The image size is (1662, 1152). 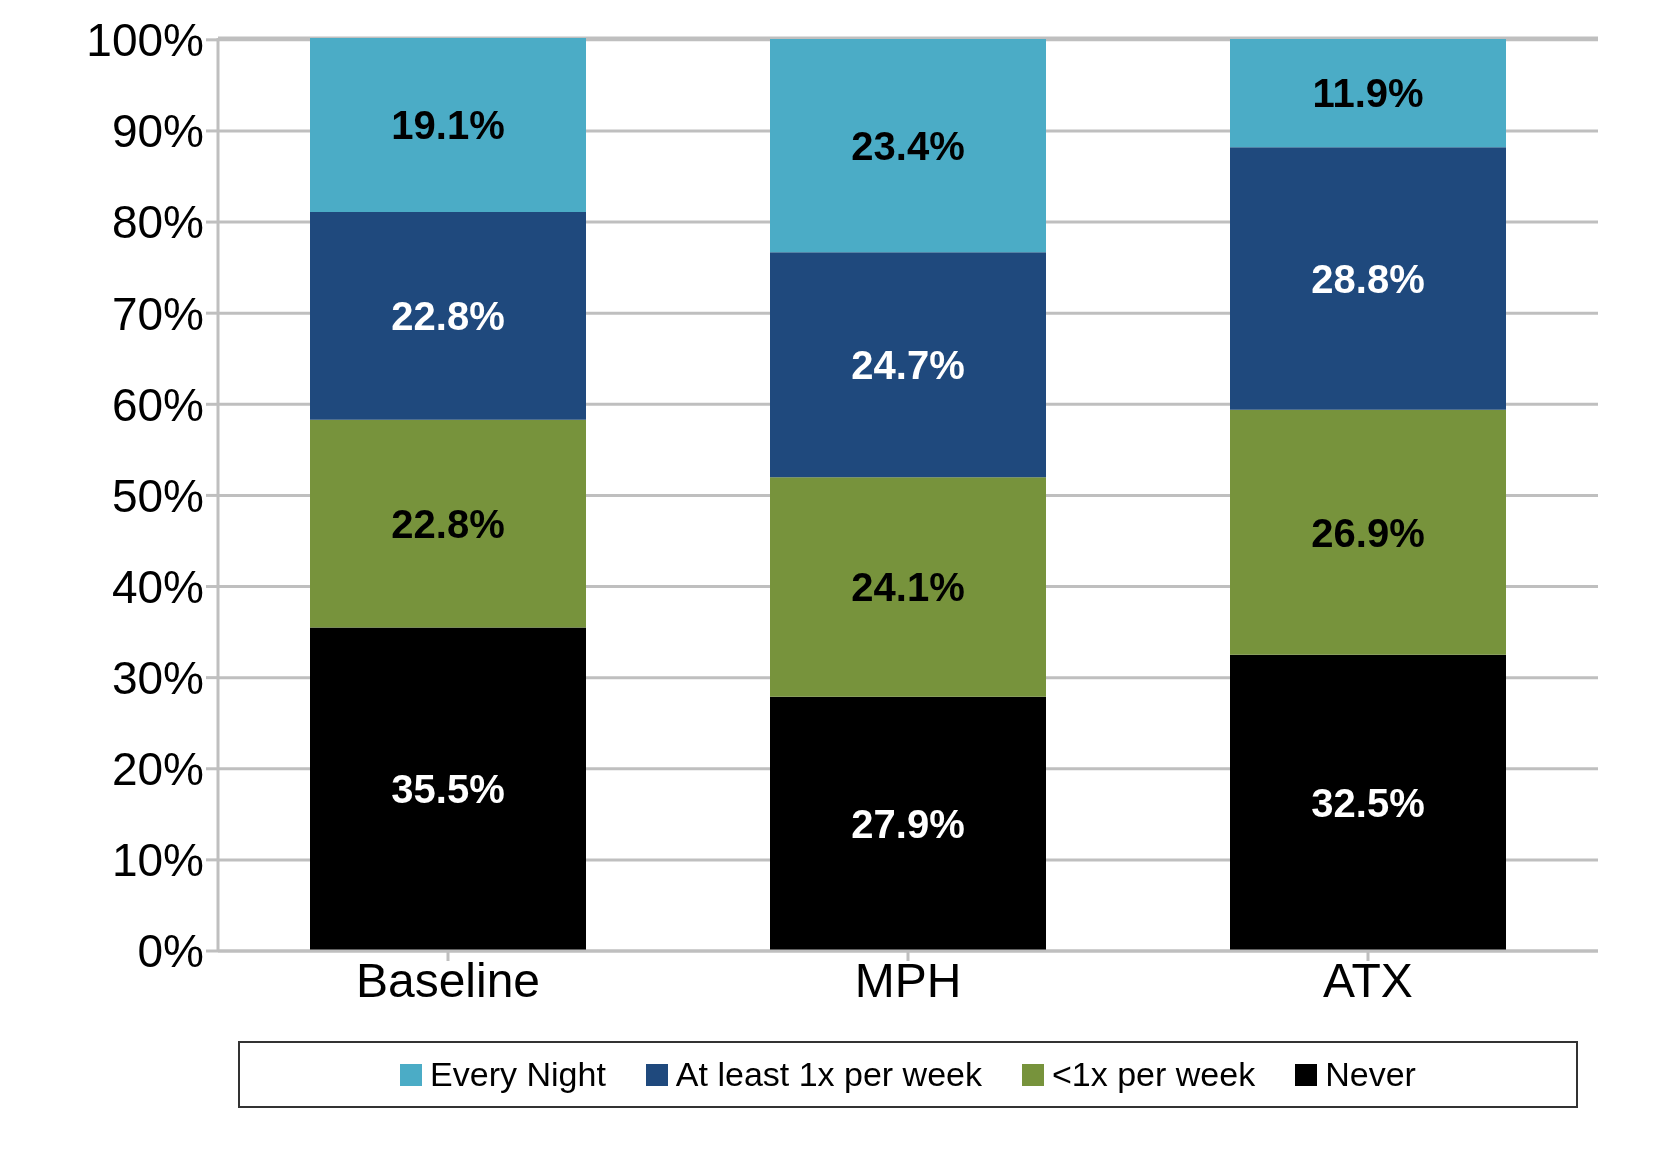 I want to click on legend-label: Never, so click(x=1370, y=1074).